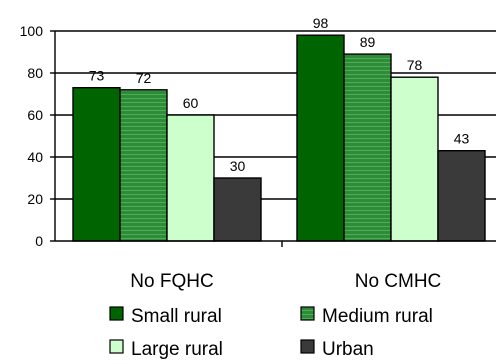  I want to click on legend-label: Medium rural, so click(377, 316).